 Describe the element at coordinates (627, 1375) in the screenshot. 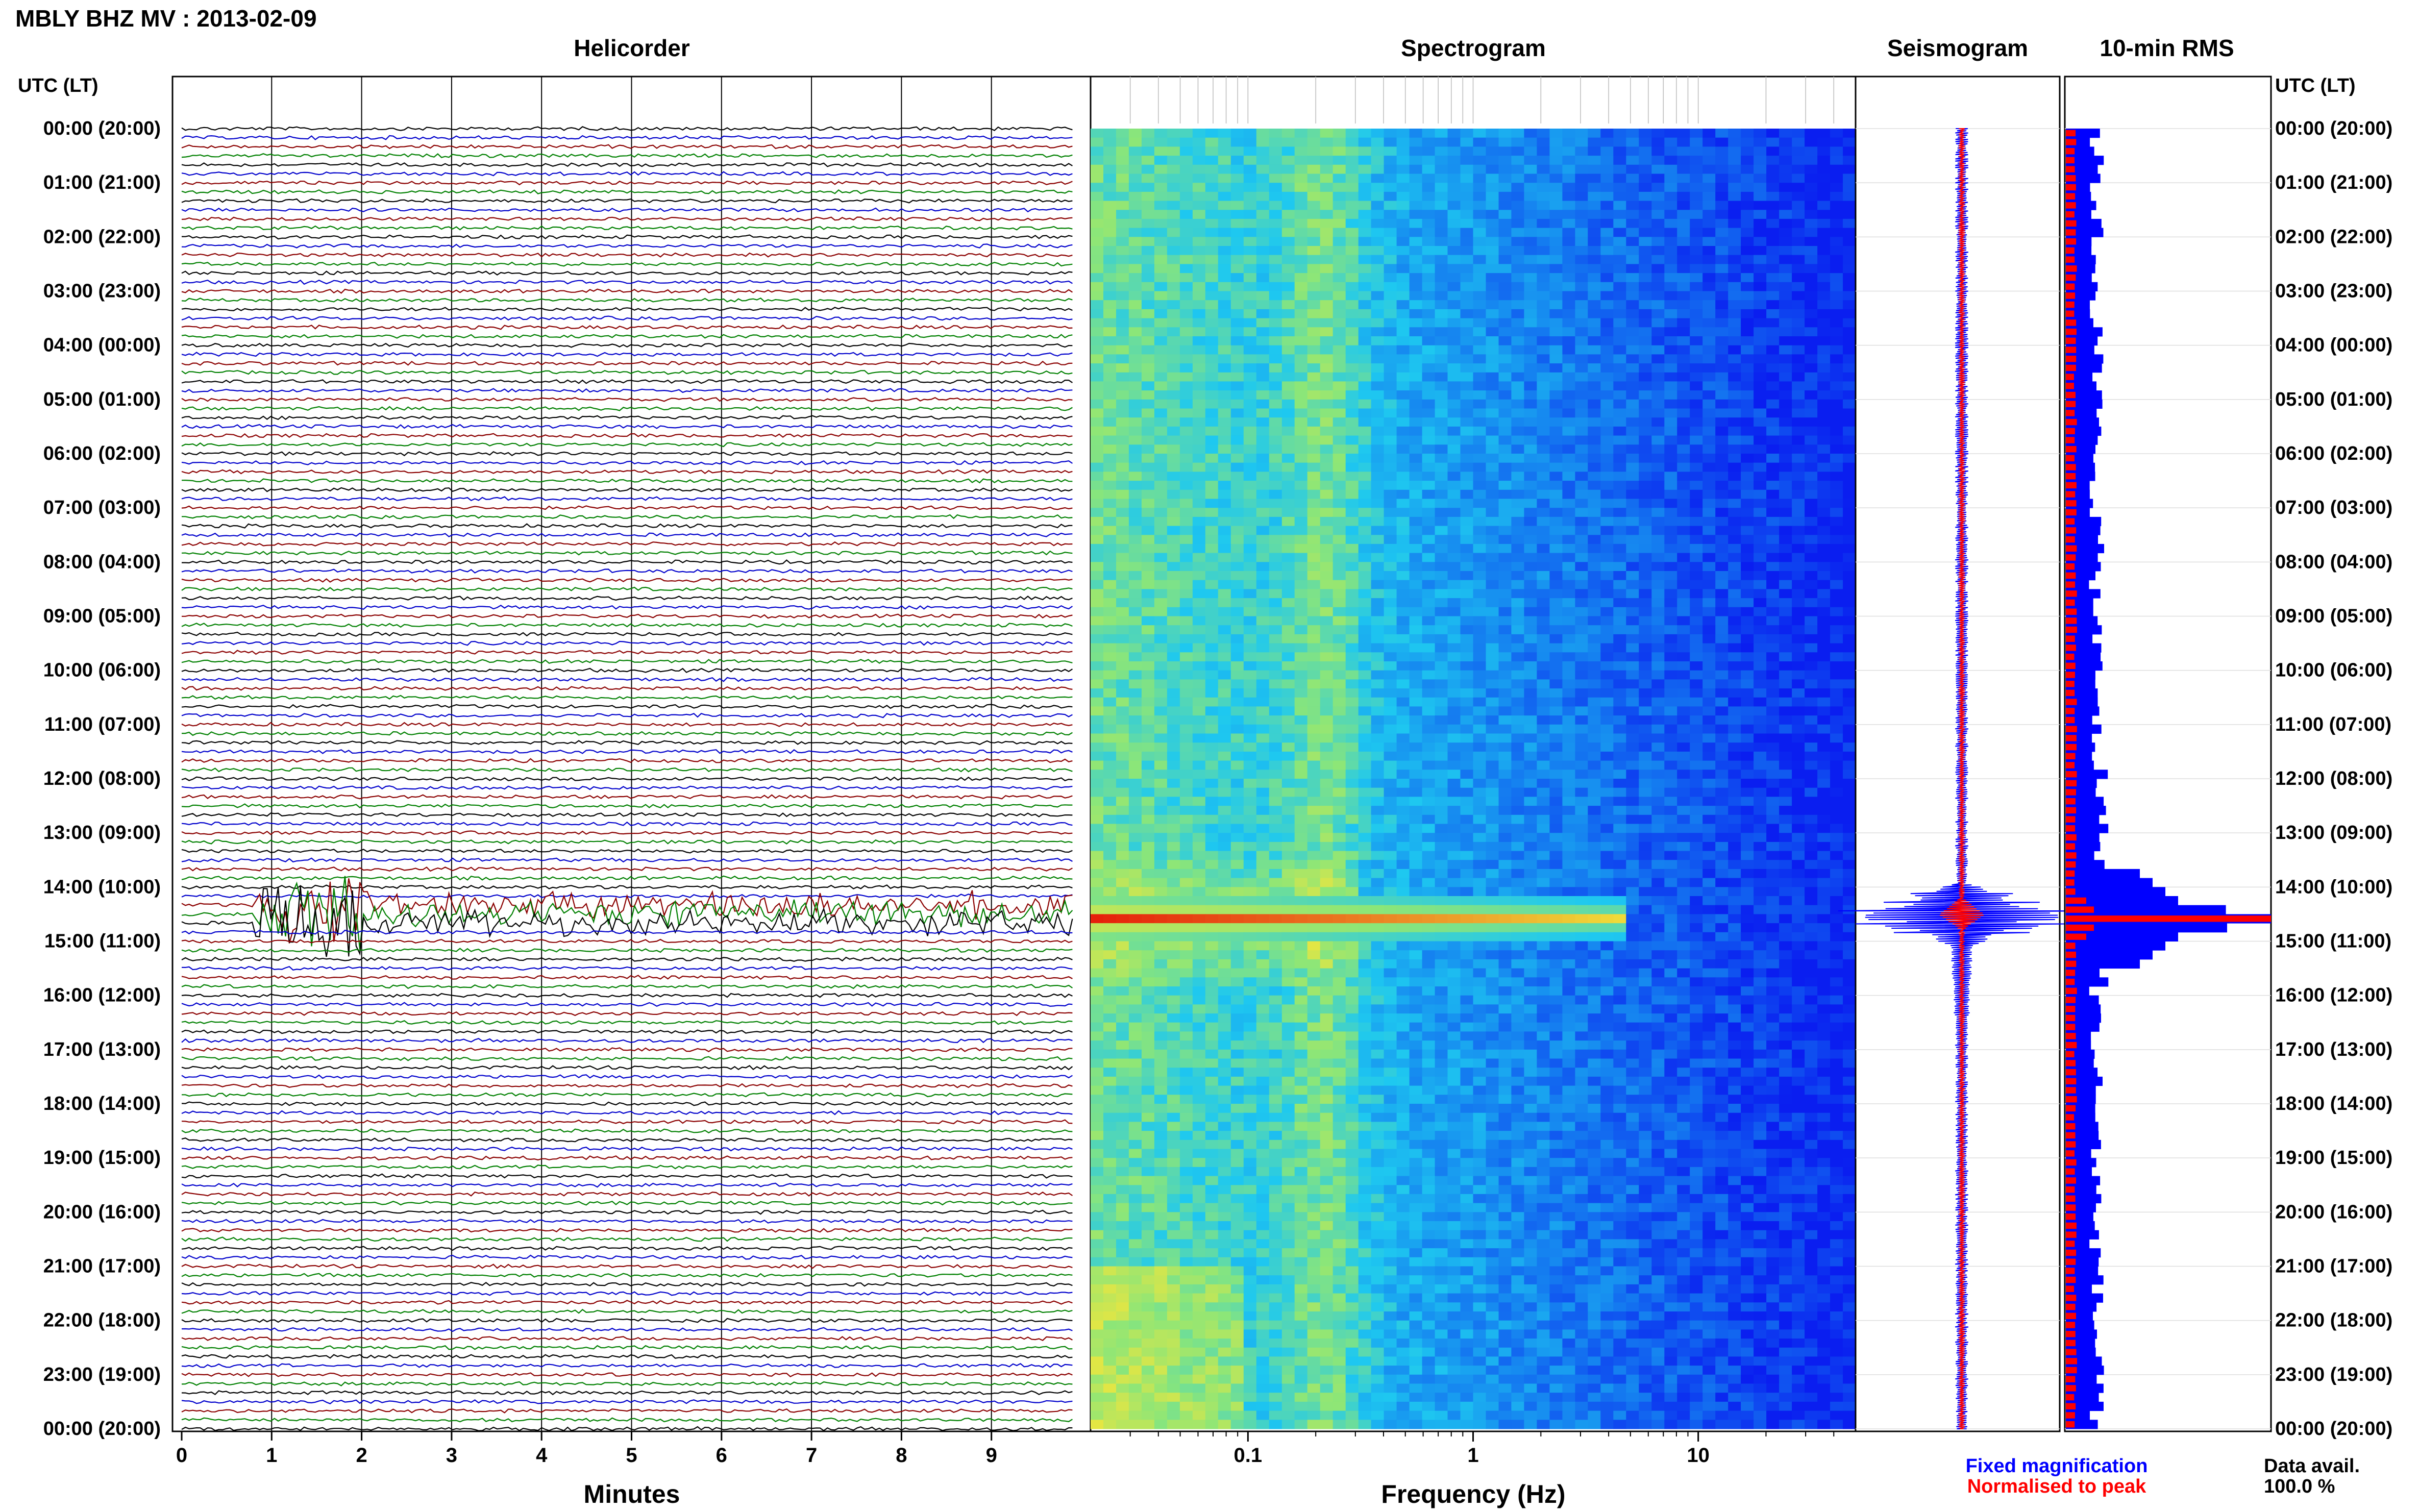

I see `helicorder-trace` at that location.